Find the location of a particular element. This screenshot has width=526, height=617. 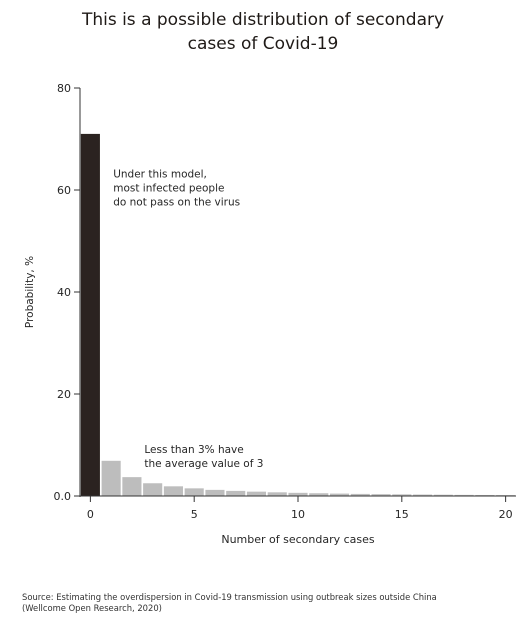

x-tick-label-0: 0 is located at coordinates (90, 514).